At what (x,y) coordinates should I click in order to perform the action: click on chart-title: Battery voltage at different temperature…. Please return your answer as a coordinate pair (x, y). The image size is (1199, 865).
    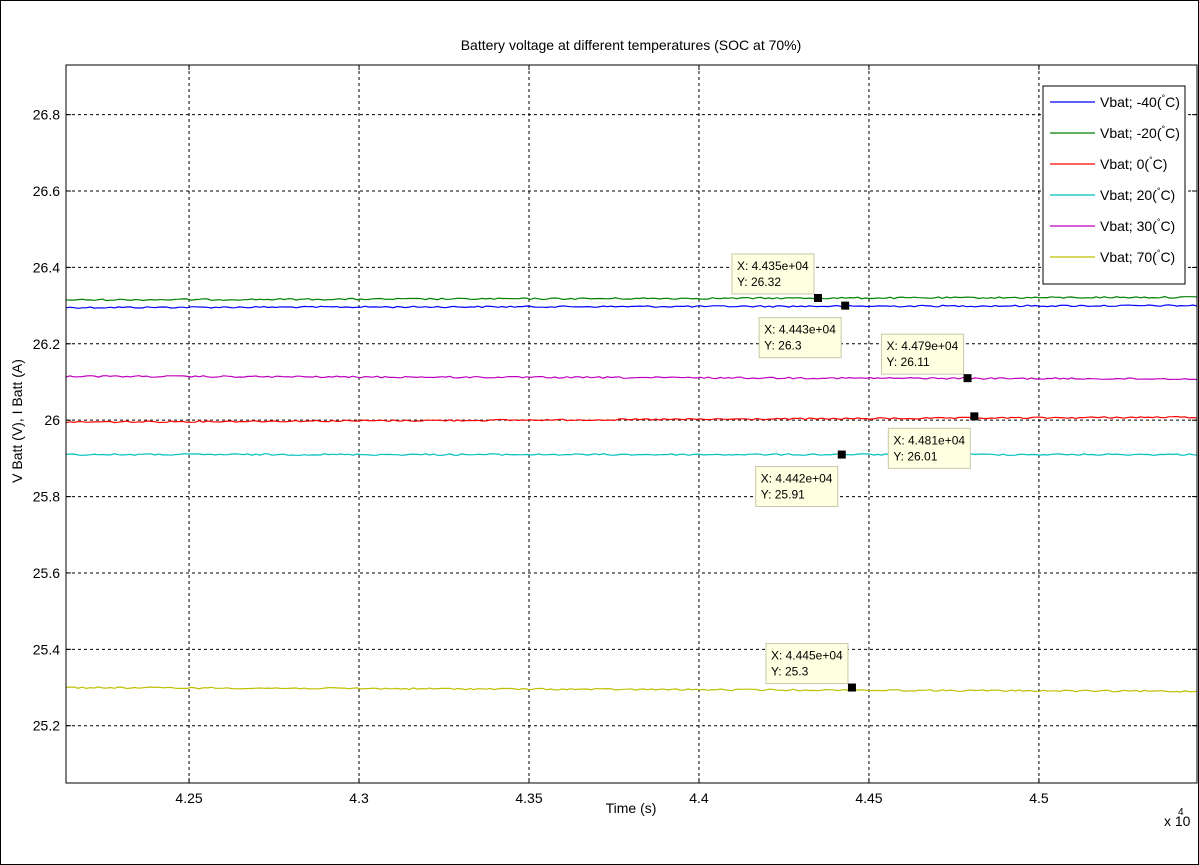
    Looking at the image, I should click on (631, 45).